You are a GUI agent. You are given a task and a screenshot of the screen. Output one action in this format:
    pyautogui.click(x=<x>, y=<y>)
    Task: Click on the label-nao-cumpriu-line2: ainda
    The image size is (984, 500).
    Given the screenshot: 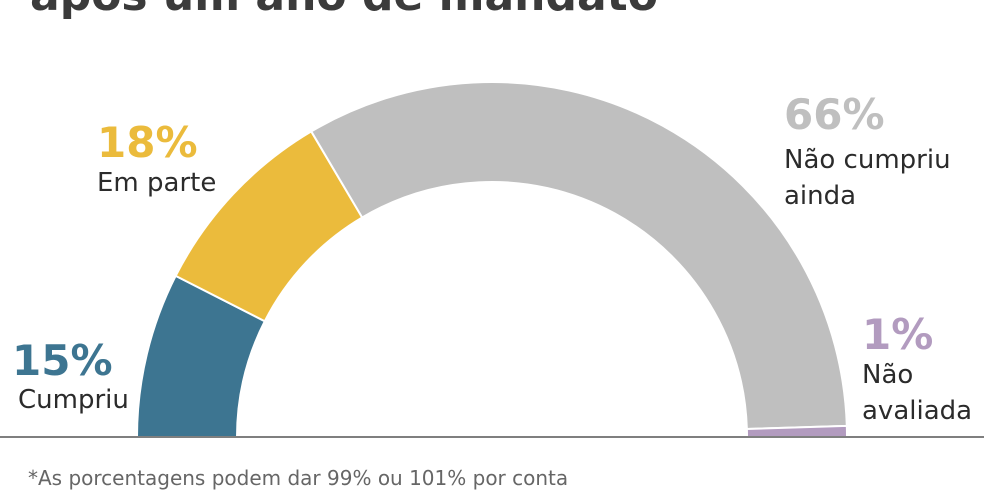 What is the action you would take?
    pyautogui.click(x=820, y=196)
    